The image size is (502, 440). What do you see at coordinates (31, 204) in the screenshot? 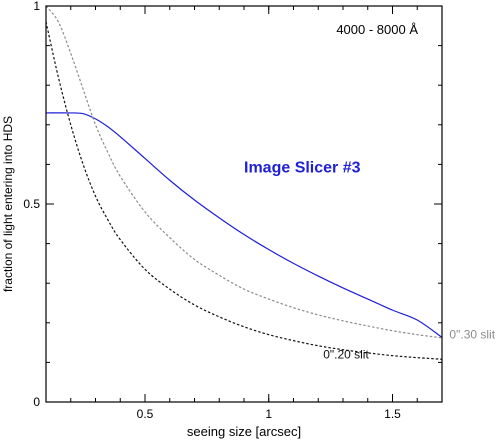
I see `y-tick-label: 0.5` at bounding box center [31, 204].